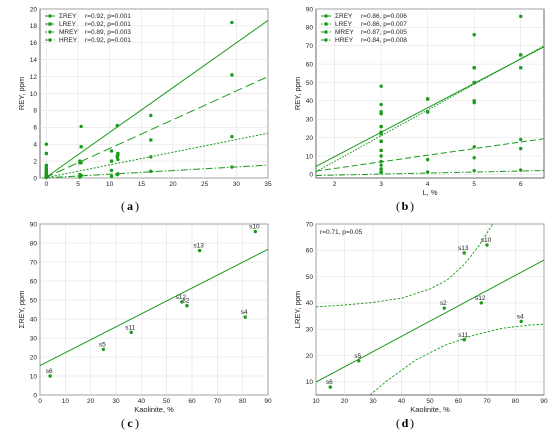 This screenshot has width=550, height=437. What do you see at coordinates (34, 9) in the screenshot?
I see `y-tick-label: 20` at bounding box center [34, 9].